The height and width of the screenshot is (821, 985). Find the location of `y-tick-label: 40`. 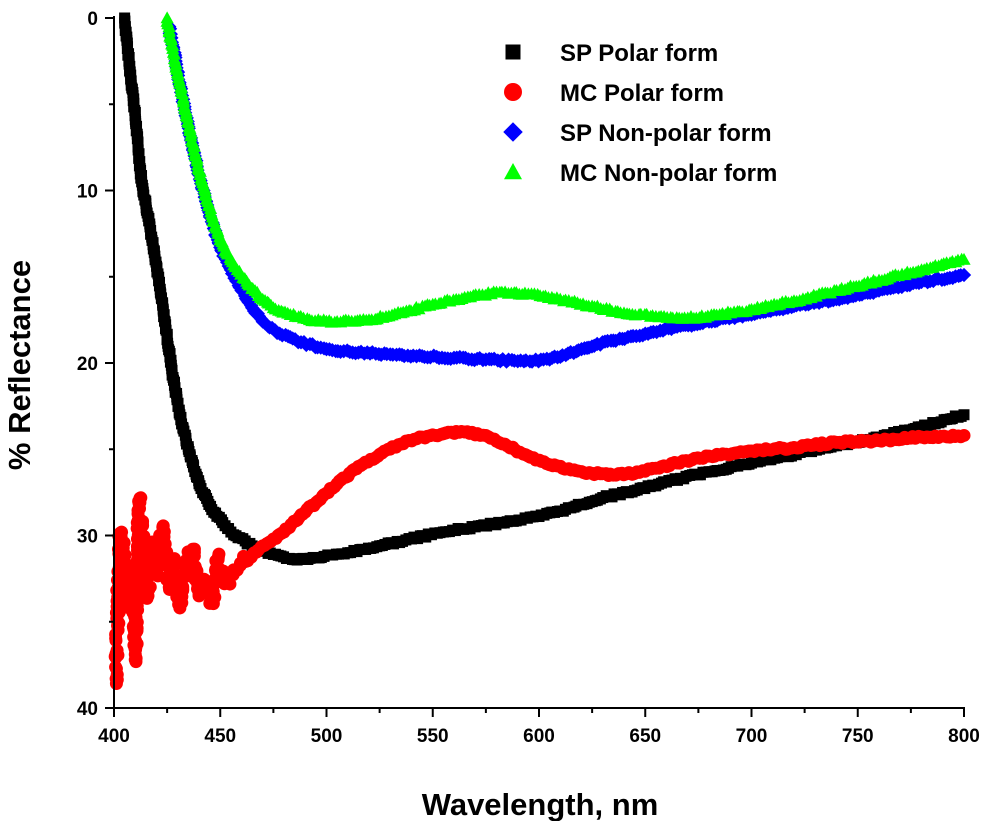

y-tick-label: 40 is located at coordinates (87, 709).